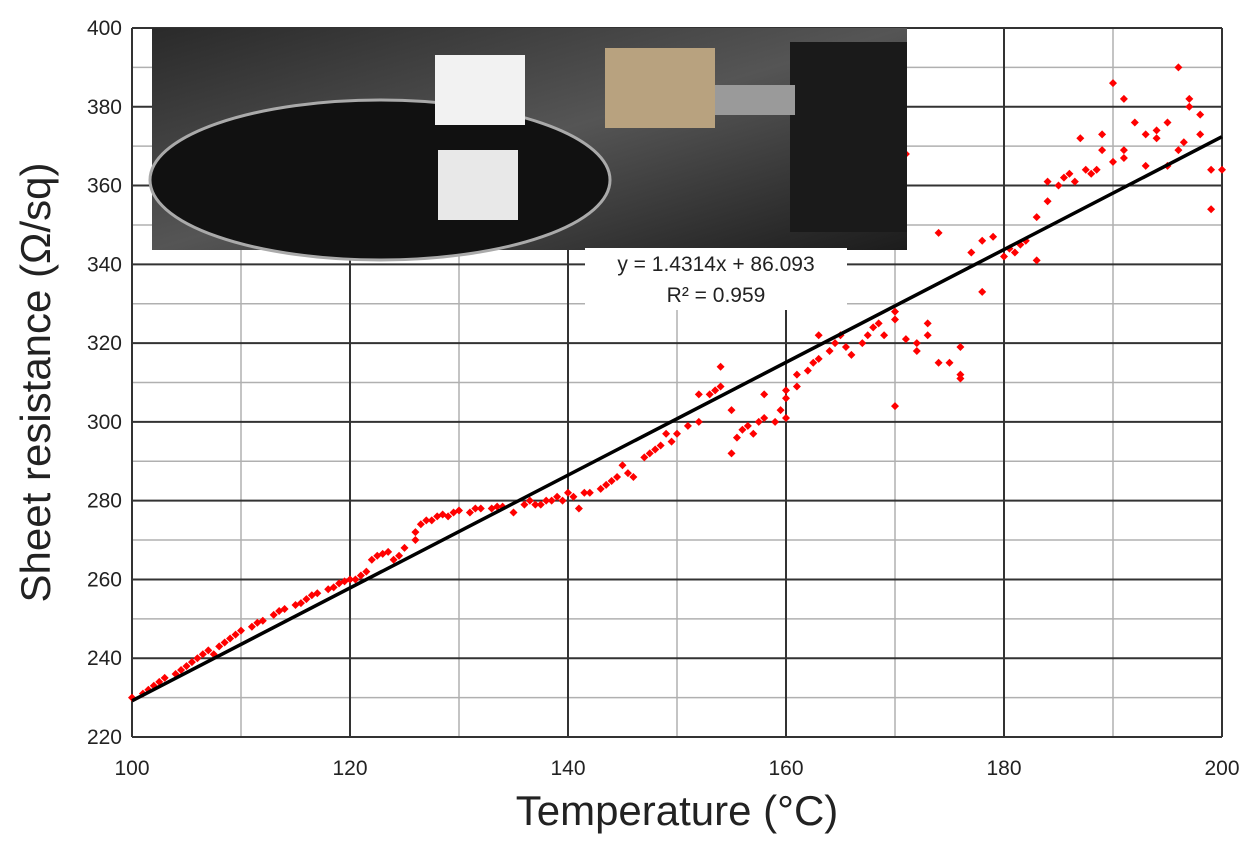 This screenshot has height=850, width=1260. Describe the element at coordinates (349, 768) in the screenshot. I see `x-tick-label: 120` at that location.